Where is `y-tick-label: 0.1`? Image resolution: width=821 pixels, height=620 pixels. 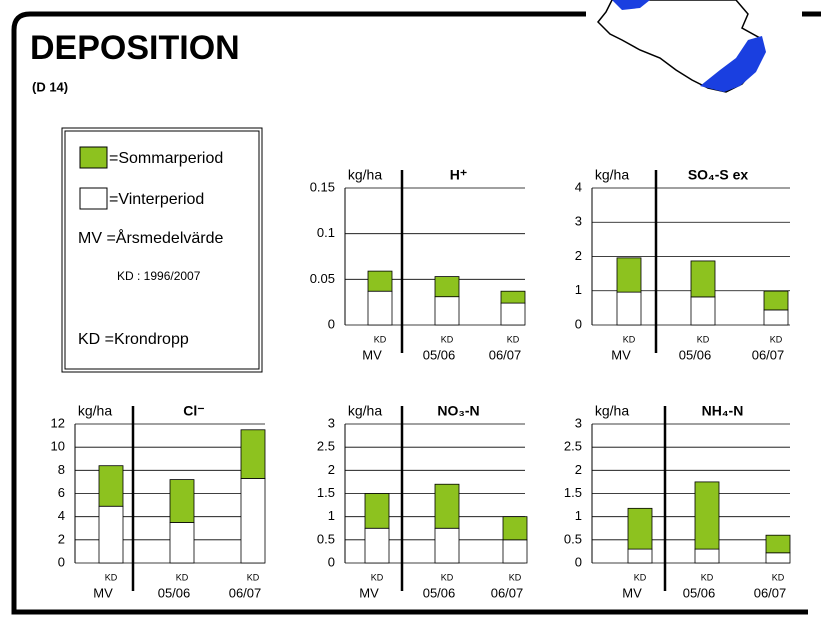
y-tick-label: 0.1 is located at coordinates (326, 232).